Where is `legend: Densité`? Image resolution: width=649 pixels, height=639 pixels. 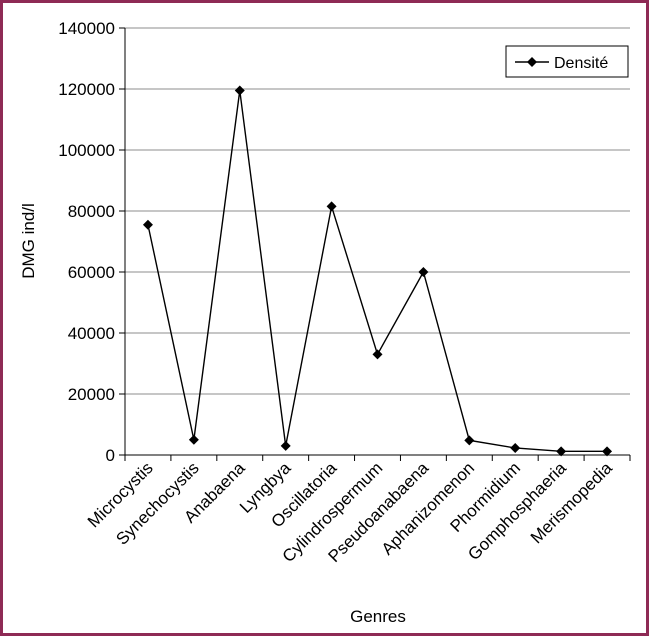 legend: Densité is located at coordinates (567, 61).